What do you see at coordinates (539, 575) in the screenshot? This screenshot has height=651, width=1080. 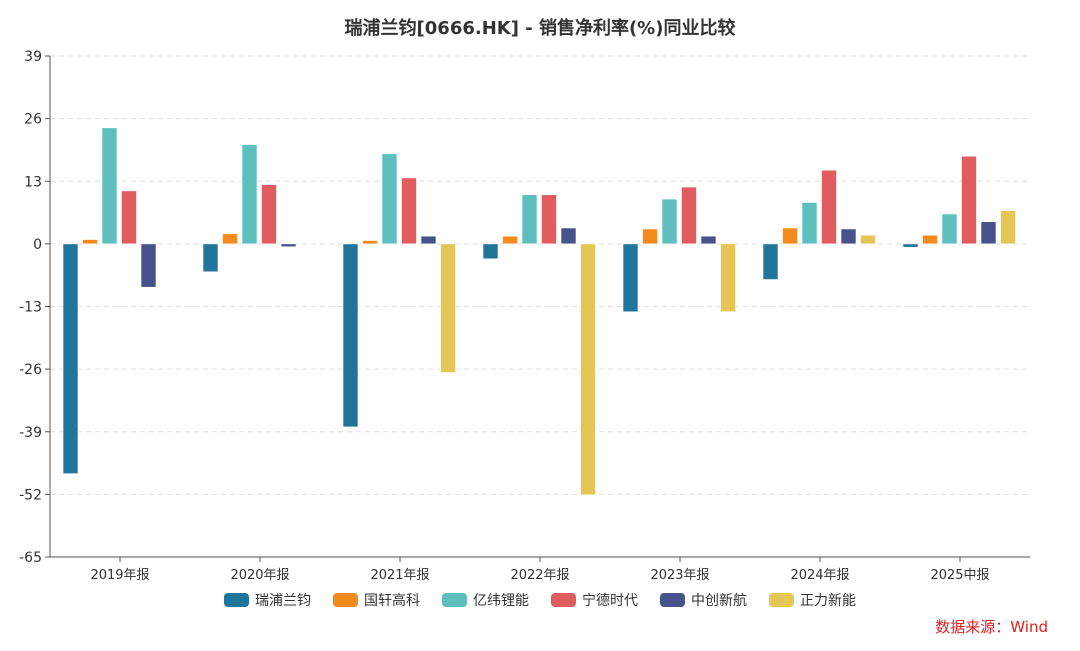 I see `x-tick-label: 2022年报` at bounding box center [539, 575].